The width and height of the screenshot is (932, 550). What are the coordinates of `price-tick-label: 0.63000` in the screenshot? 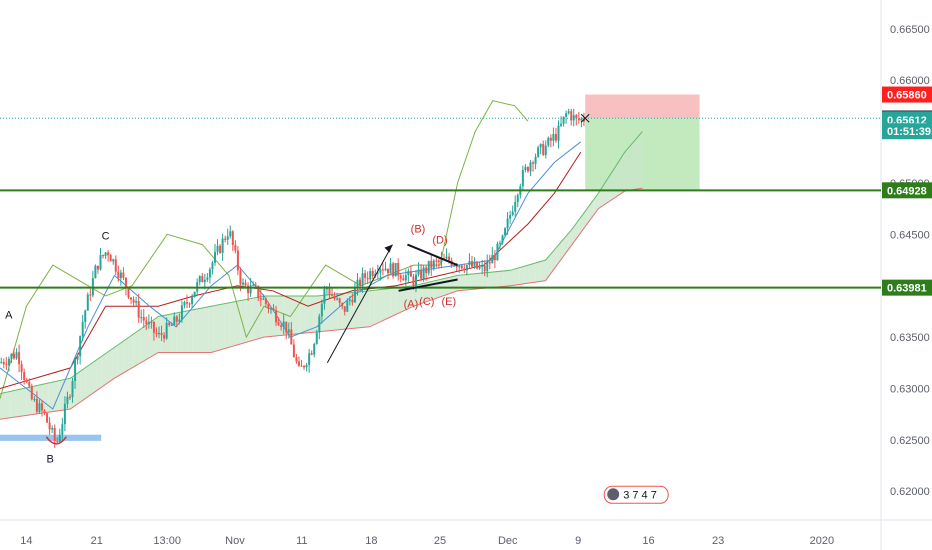 It's located at (910, 389).